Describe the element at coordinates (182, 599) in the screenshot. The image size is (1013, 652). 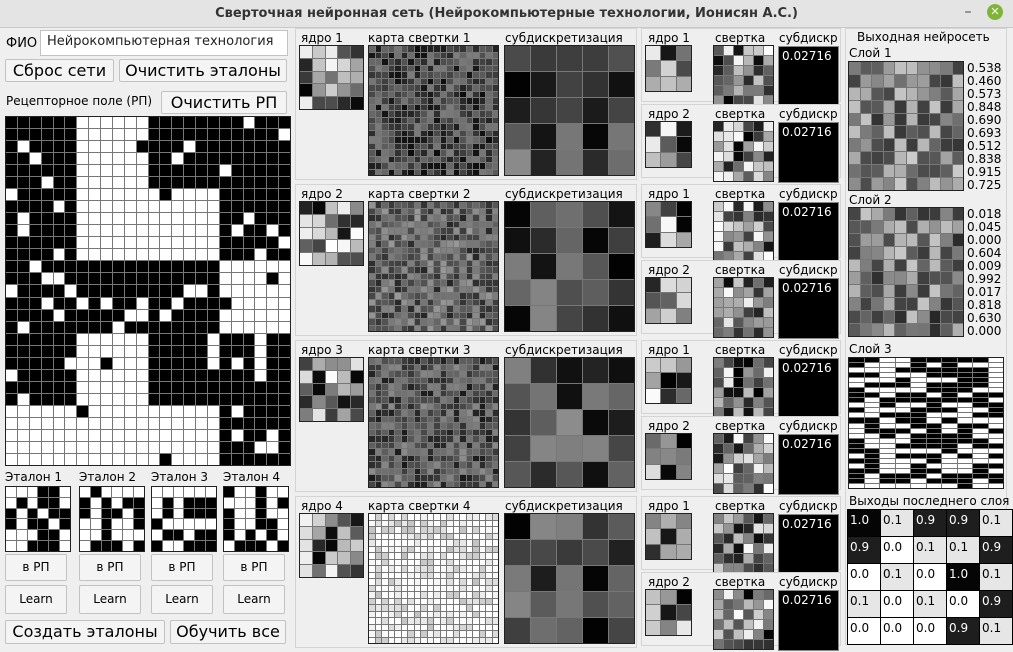
I see `etalon-3-learn-button: Learn` at that location.